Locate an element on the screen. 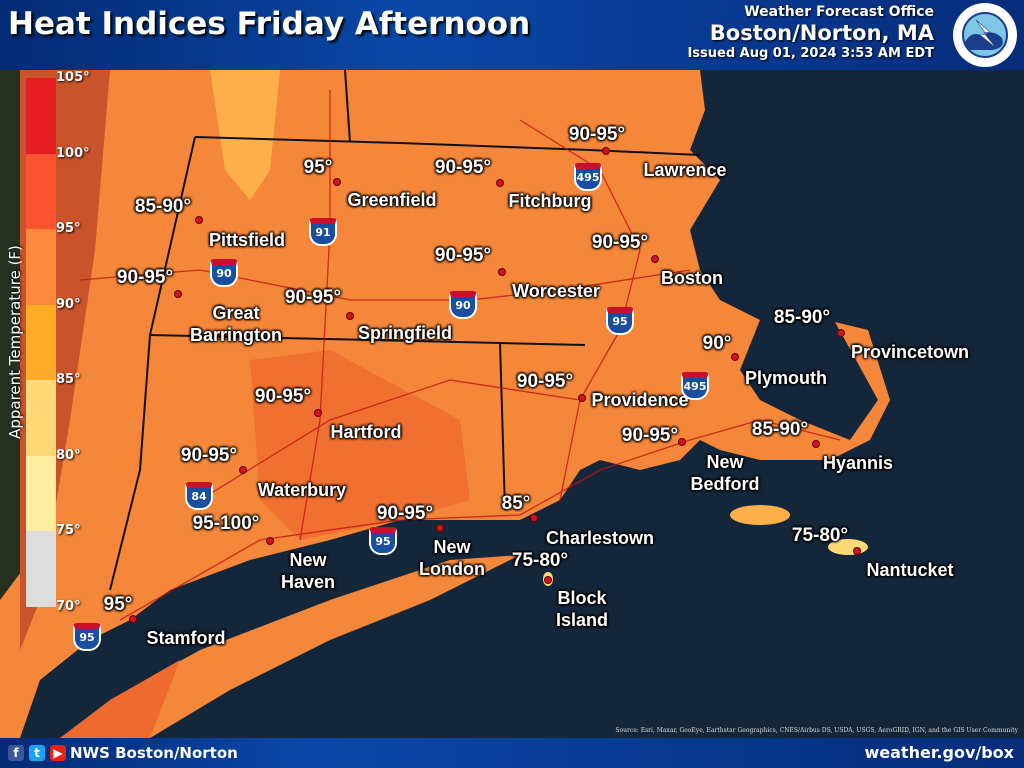  state-border-ma-north is located at coordinates (447, 146).